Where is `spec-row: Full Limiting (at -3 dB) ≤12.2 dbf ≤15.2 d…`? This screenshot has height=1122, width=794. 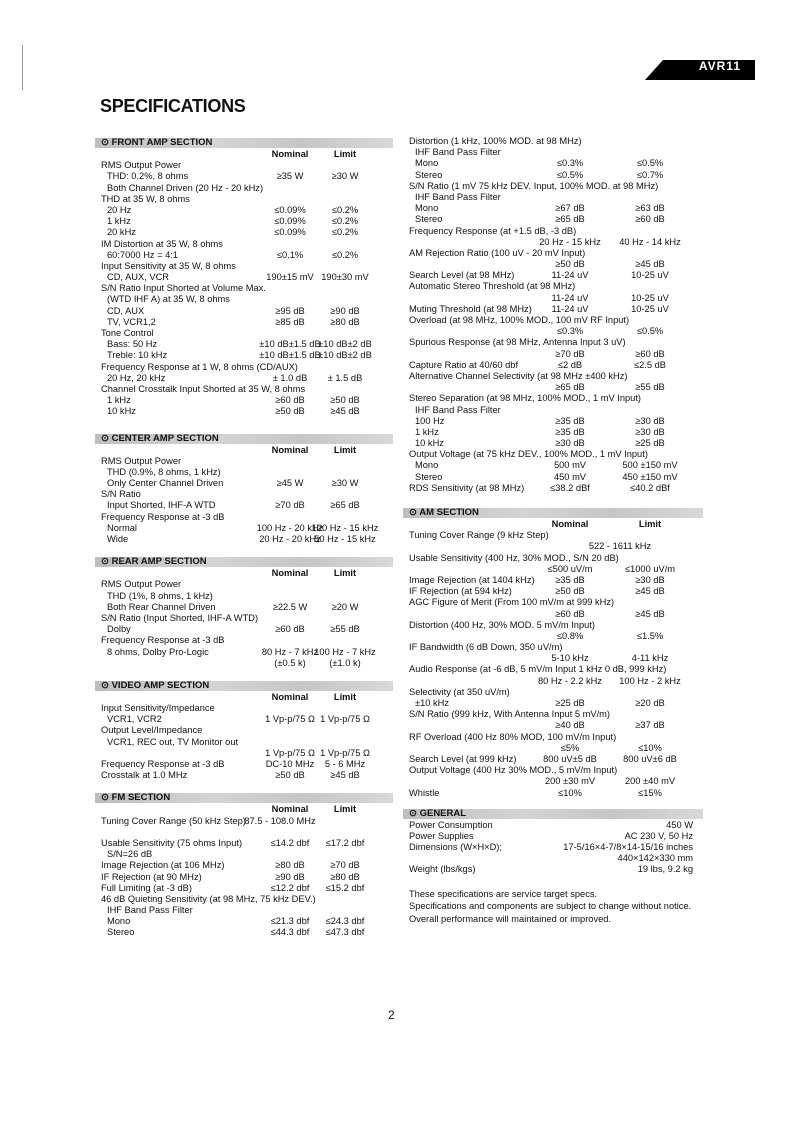 spec-row: Full Limiting (at -3 dB) ≤12.2 dbf ≤15.2 d… is located at coordinates (244, 888).